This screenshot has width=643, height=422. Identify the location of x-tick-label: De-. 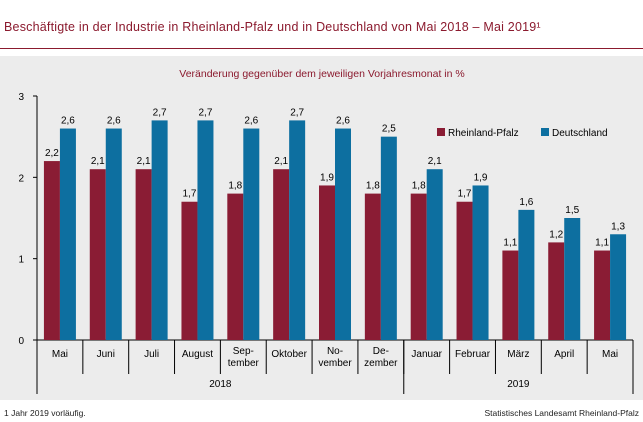
(381, 351).